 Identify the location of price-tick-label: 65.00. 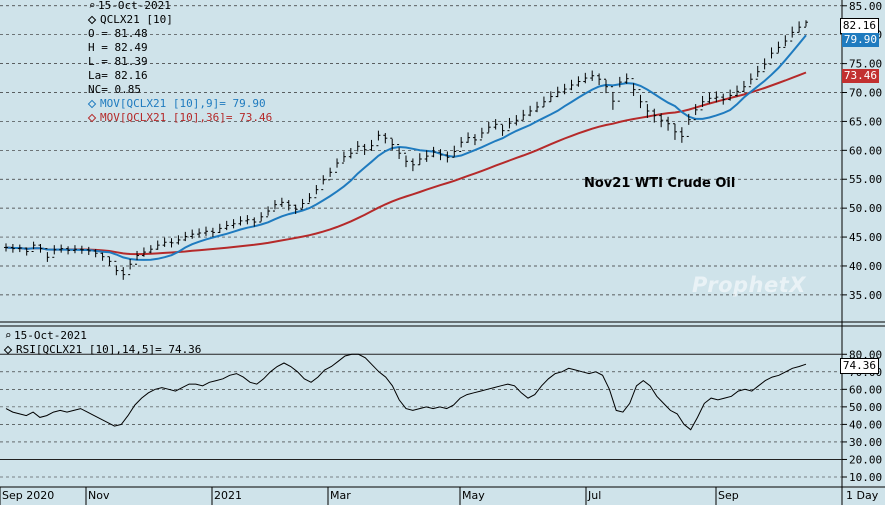
(865, 121).